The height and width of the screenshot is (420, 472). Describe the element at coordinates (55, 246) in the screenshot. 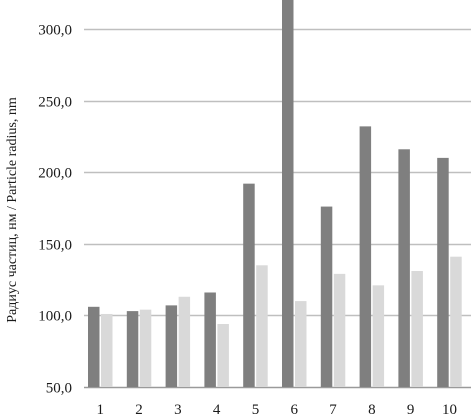

I see `y-tick-label: 150,0` at that location.